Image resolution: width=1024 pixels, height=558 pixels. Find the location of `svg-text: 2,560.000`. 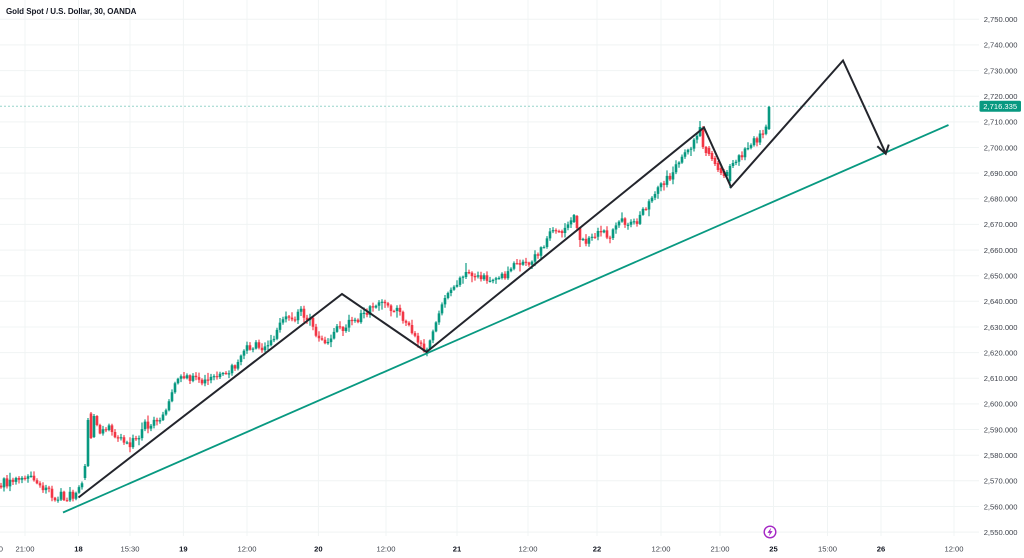

svg-text: 2,560.000 is located at coordinates (1001, 506).